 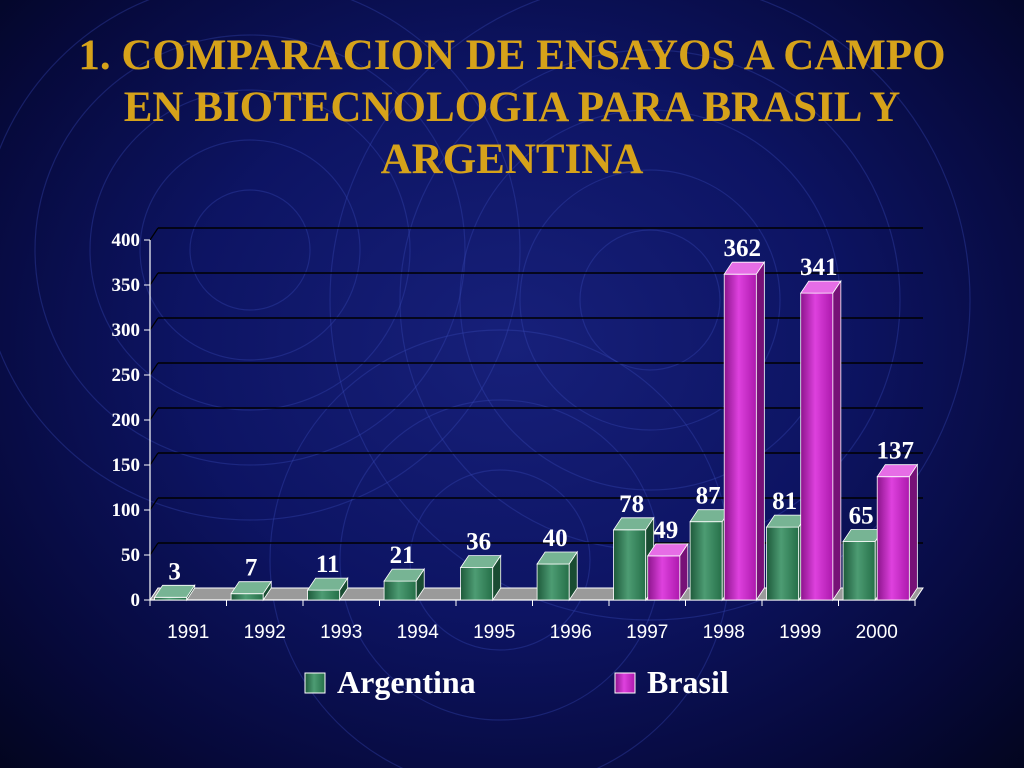 I want to click on data-label-brasil-2000: 137, so click(x=896, y=451).